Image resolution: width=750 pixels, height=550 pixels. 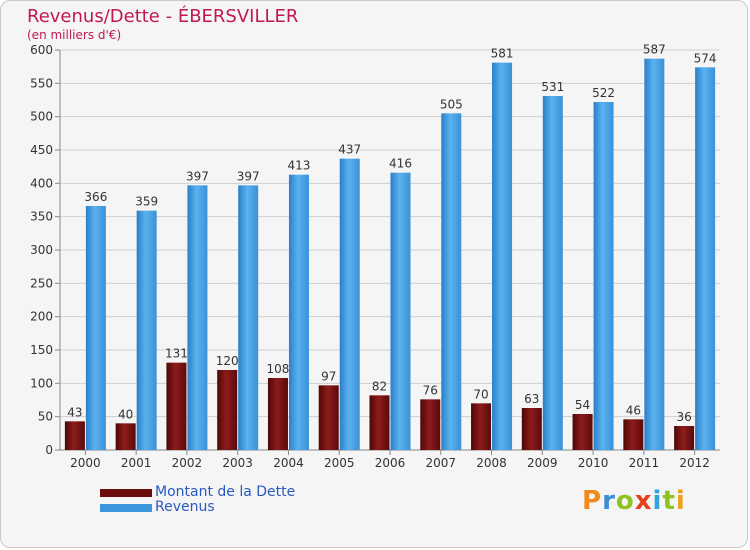 I want to click on x-tick-label: 2009, so click(x=542, y=463).